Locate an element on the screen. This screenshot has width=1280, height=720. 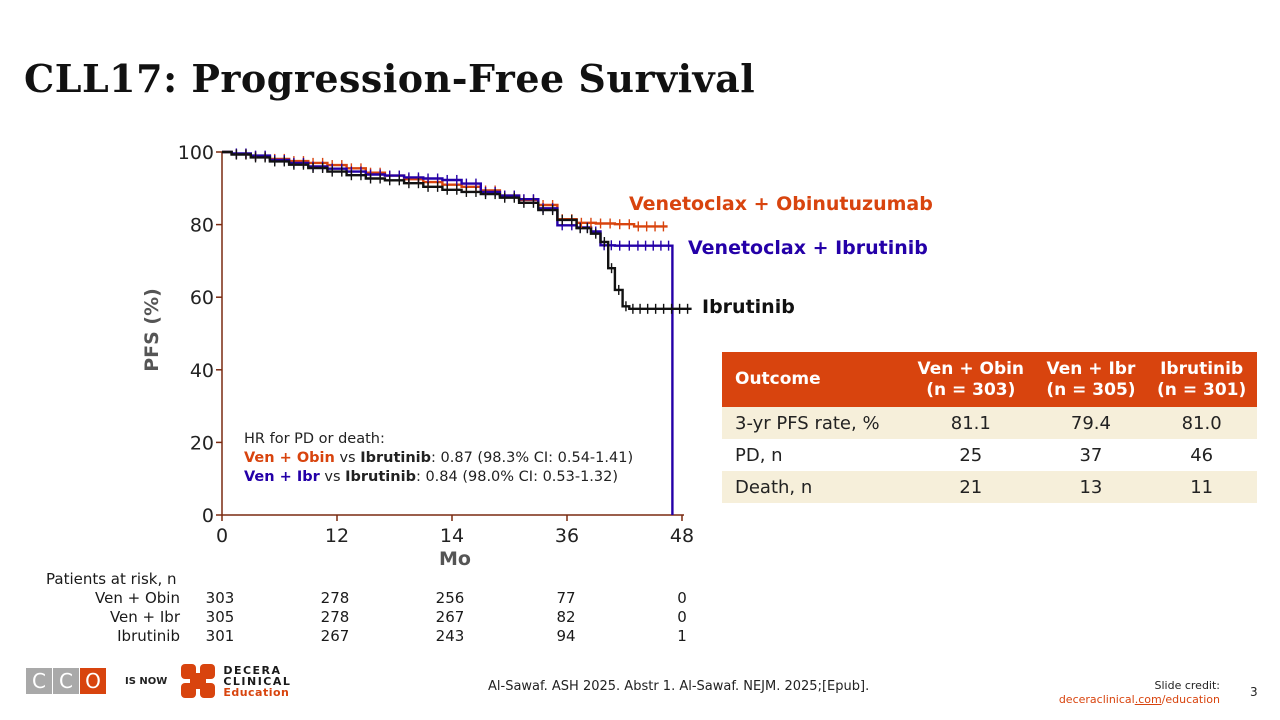
risk-row-label: Ven + Obin is located at coordinates (137, 598).